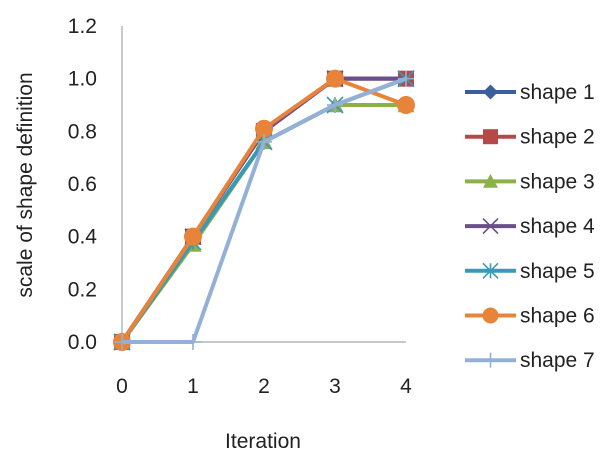 The width and height of the screenshot is (613, 457). What do you see at coordinates (335, 386) in the screenshot?
I see `x-tick-label: 3` at bounding box center [335, 386].